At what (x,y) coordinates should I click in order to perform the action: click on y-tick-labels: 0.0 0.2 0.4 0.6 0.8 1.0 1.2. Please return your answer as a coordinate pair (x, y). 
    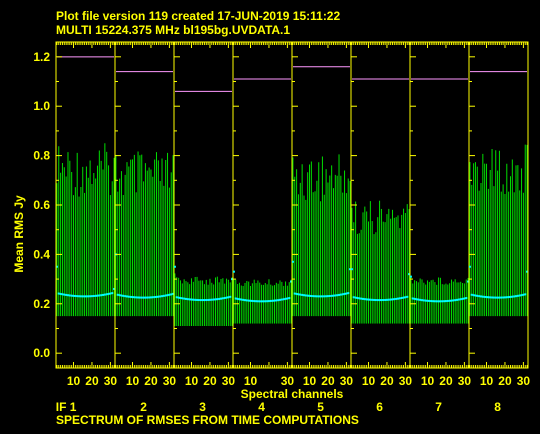
    Looking at the image, I should click on (41, 205).